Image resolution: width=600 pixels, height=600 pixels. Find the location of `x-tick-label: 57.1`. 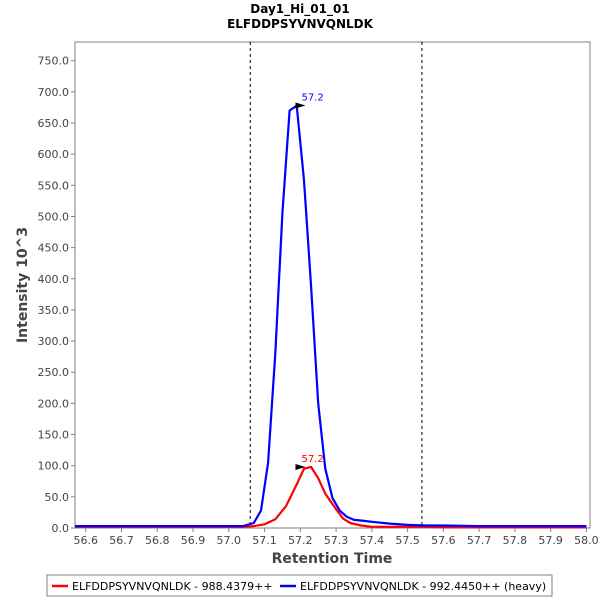

x-tick-label: 57.1 is located at coordinates (264, 540).